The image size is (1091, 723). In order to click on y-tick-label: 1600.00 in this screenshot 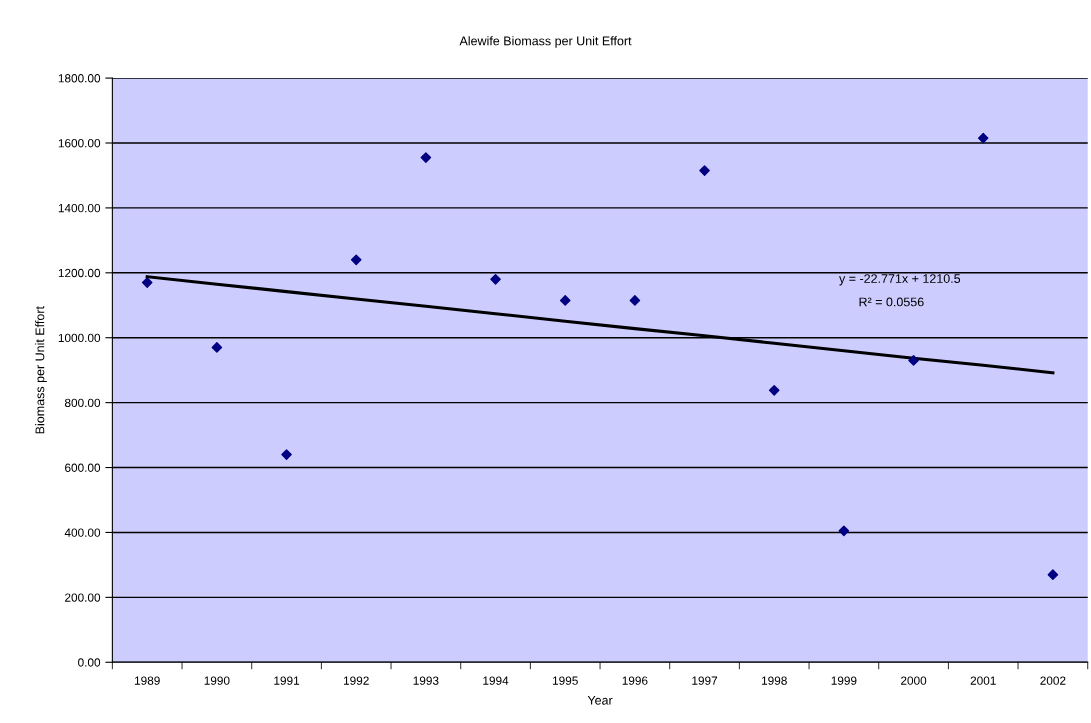, I will do `click(79, 143)`.